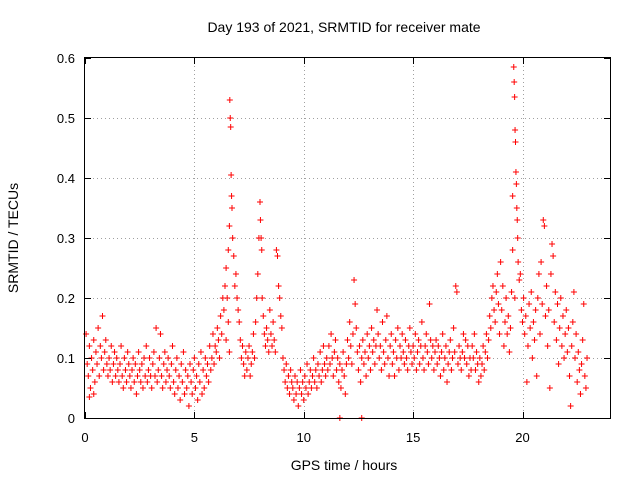 The width and height of the screenshot is (640, 480). Describe the element at coordinates (66, 238) in the screenshot. I see `y-tick-labels: 0 0.1 0.2 0.3 0.4 0.5 0.6` at that location.